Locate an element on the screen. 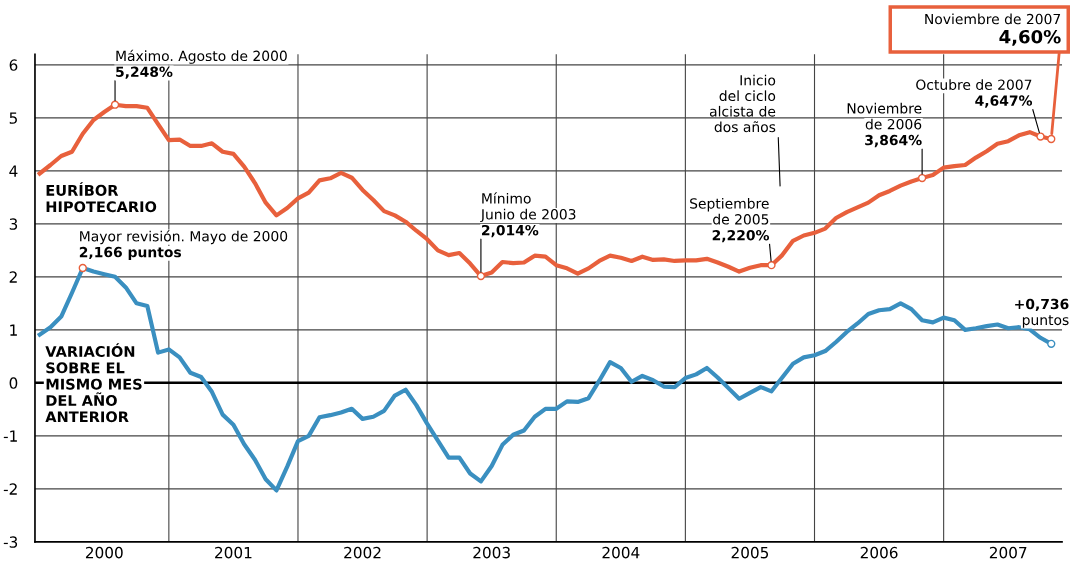 This screenshot has width=1076, height=565. x-tick-label: 2001 is located at coordinates (233, 552).